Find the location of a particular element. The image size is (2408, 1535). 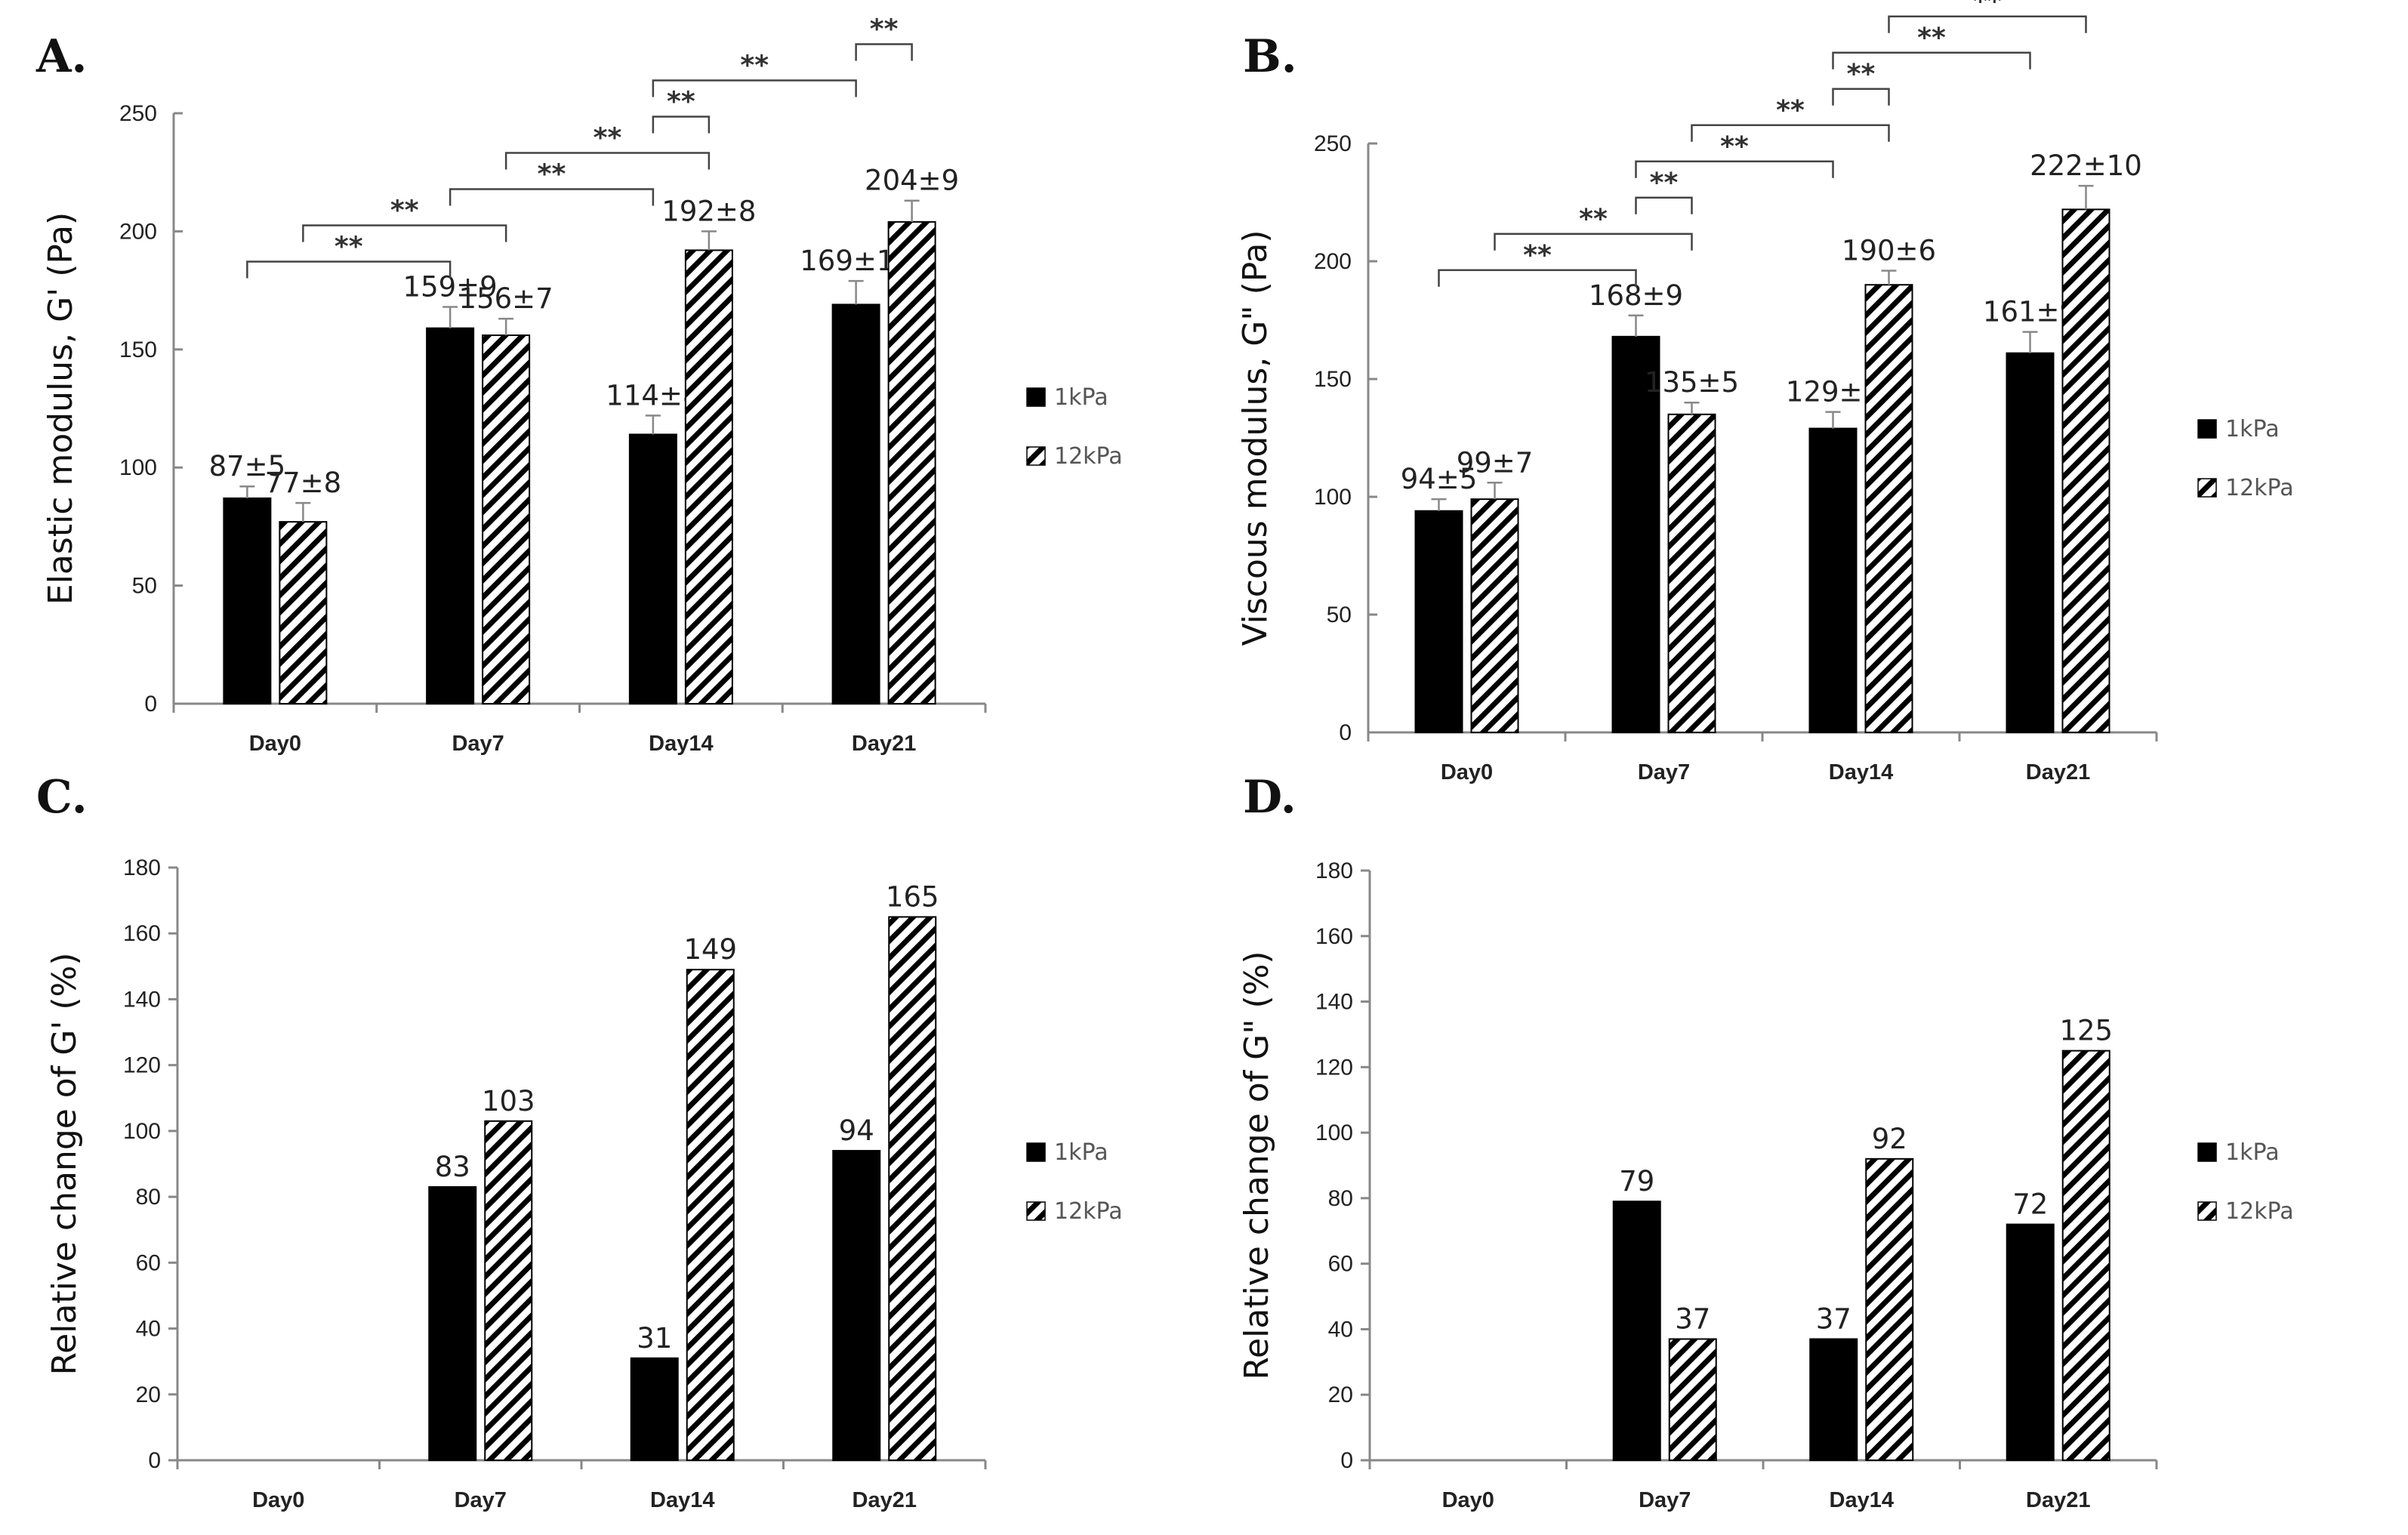

bar-b-1kpa-day0 is located at coordinates (1438, 621).